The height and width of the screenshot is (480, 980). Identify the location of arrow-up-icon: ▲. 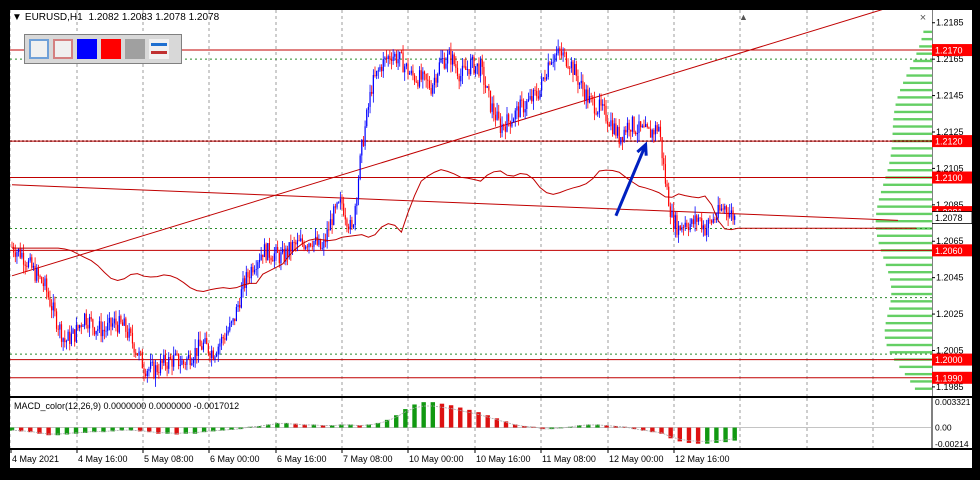
(743, 17).